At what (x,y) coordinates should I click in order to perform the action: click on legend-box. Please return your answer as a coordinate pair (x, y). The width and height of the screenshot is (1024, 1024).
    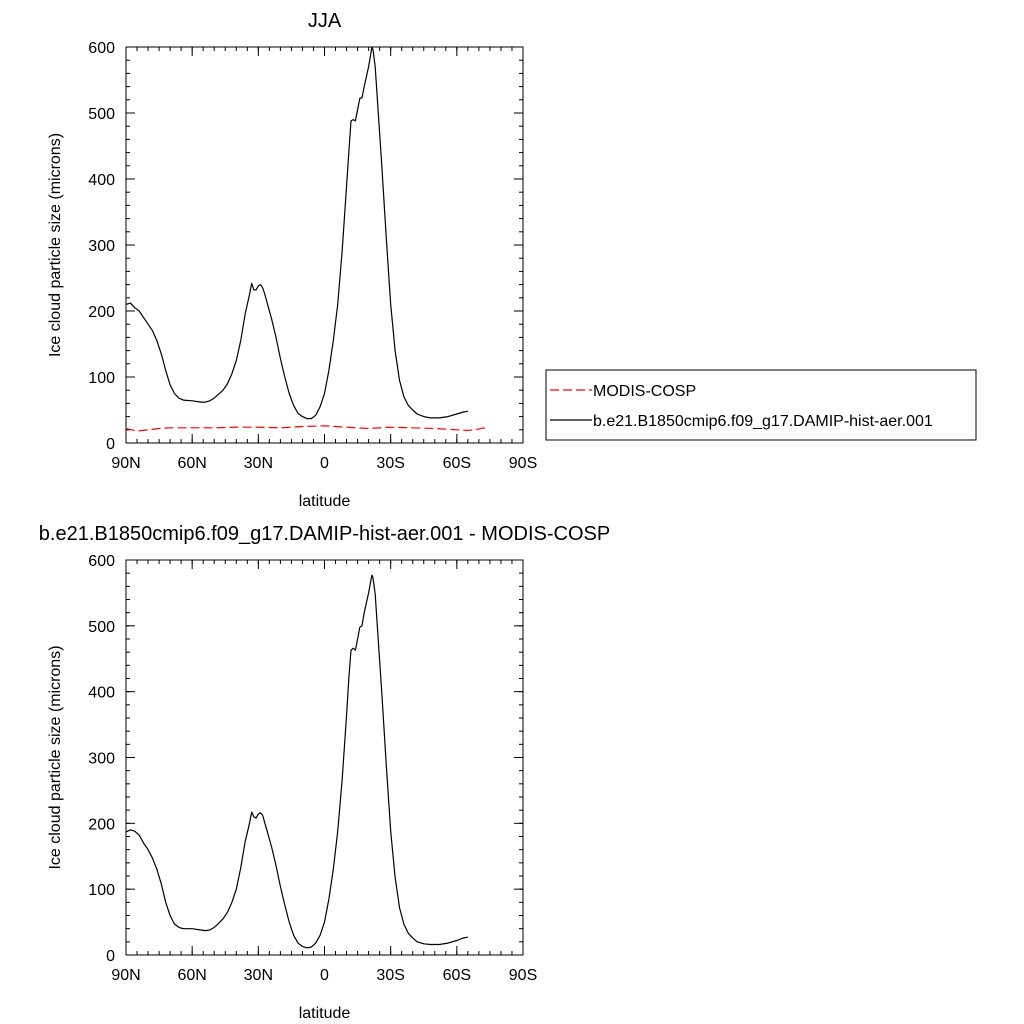
    Looking at the image, I should click on (761, 405).